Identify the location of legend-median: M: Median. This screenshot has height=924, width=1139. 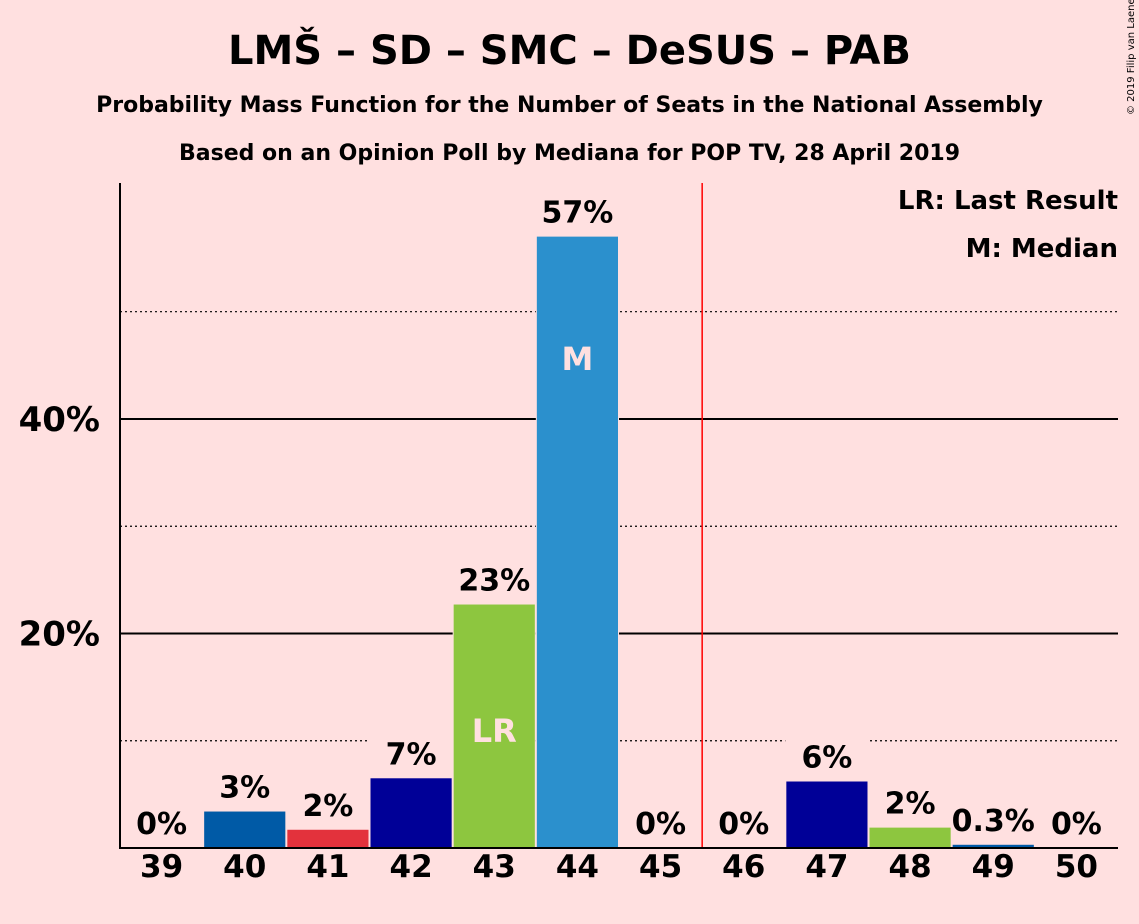
(1042, 249).